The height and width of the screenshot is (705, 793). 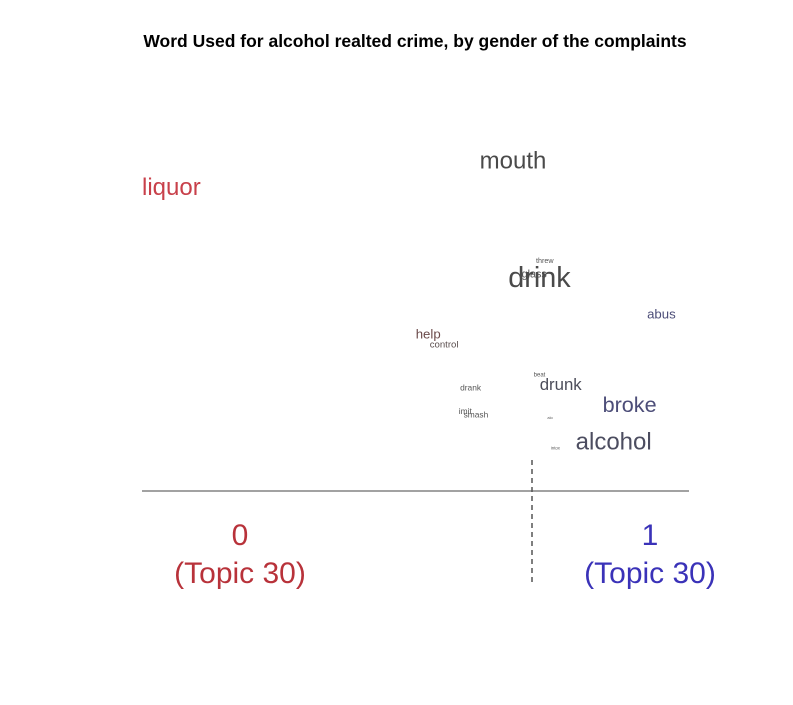 I want to click on group-label-value: 1, so click(x=650, y=535).